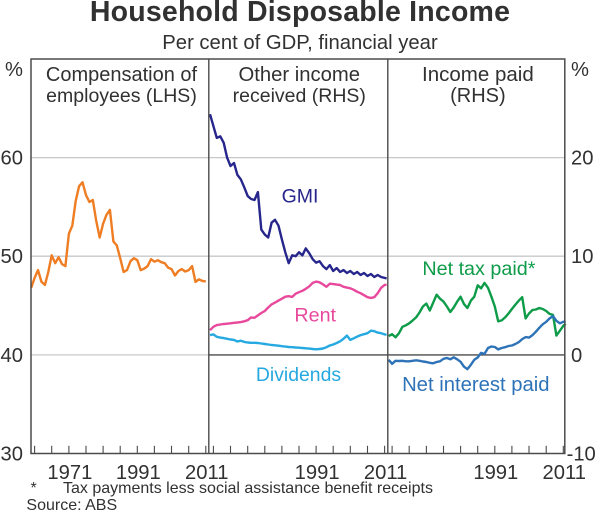 The width and height of the screenshot is (600, 517). I want to click on svg-text: 30, so click(12, 454).